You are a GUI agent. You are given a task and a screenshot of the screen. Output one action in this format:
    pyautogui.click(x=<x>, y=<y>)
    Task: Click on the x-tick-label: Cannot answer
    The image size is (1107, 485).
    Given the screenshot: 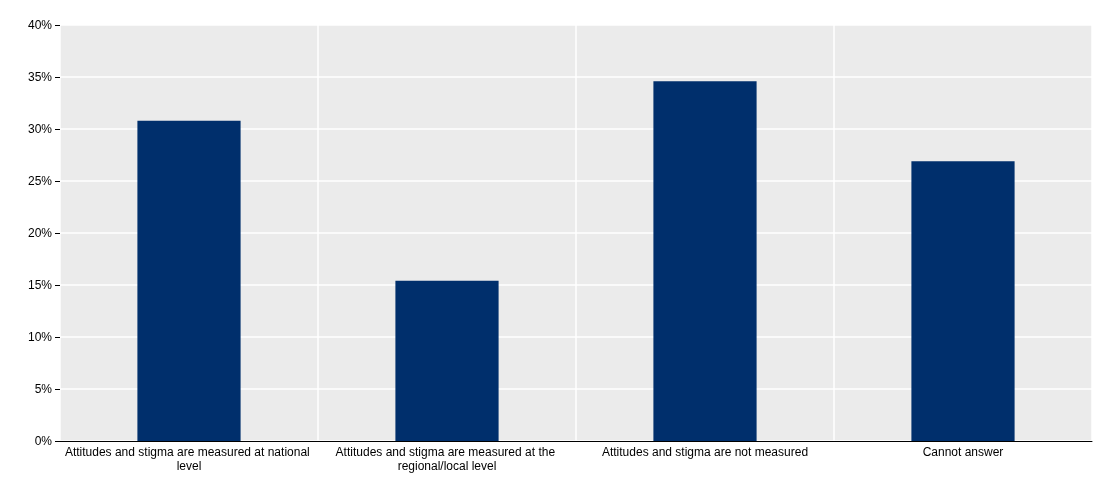 What is the action you would take?
    pyautogui.click(x=963, y=452)
    